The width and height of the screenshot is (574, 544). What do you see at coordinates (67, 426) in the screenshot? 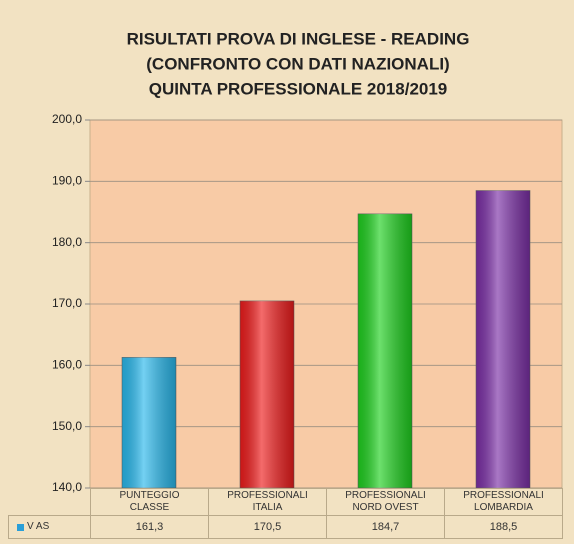
I see `y-tick-label: 150,0` at bounding box center [67, 426].